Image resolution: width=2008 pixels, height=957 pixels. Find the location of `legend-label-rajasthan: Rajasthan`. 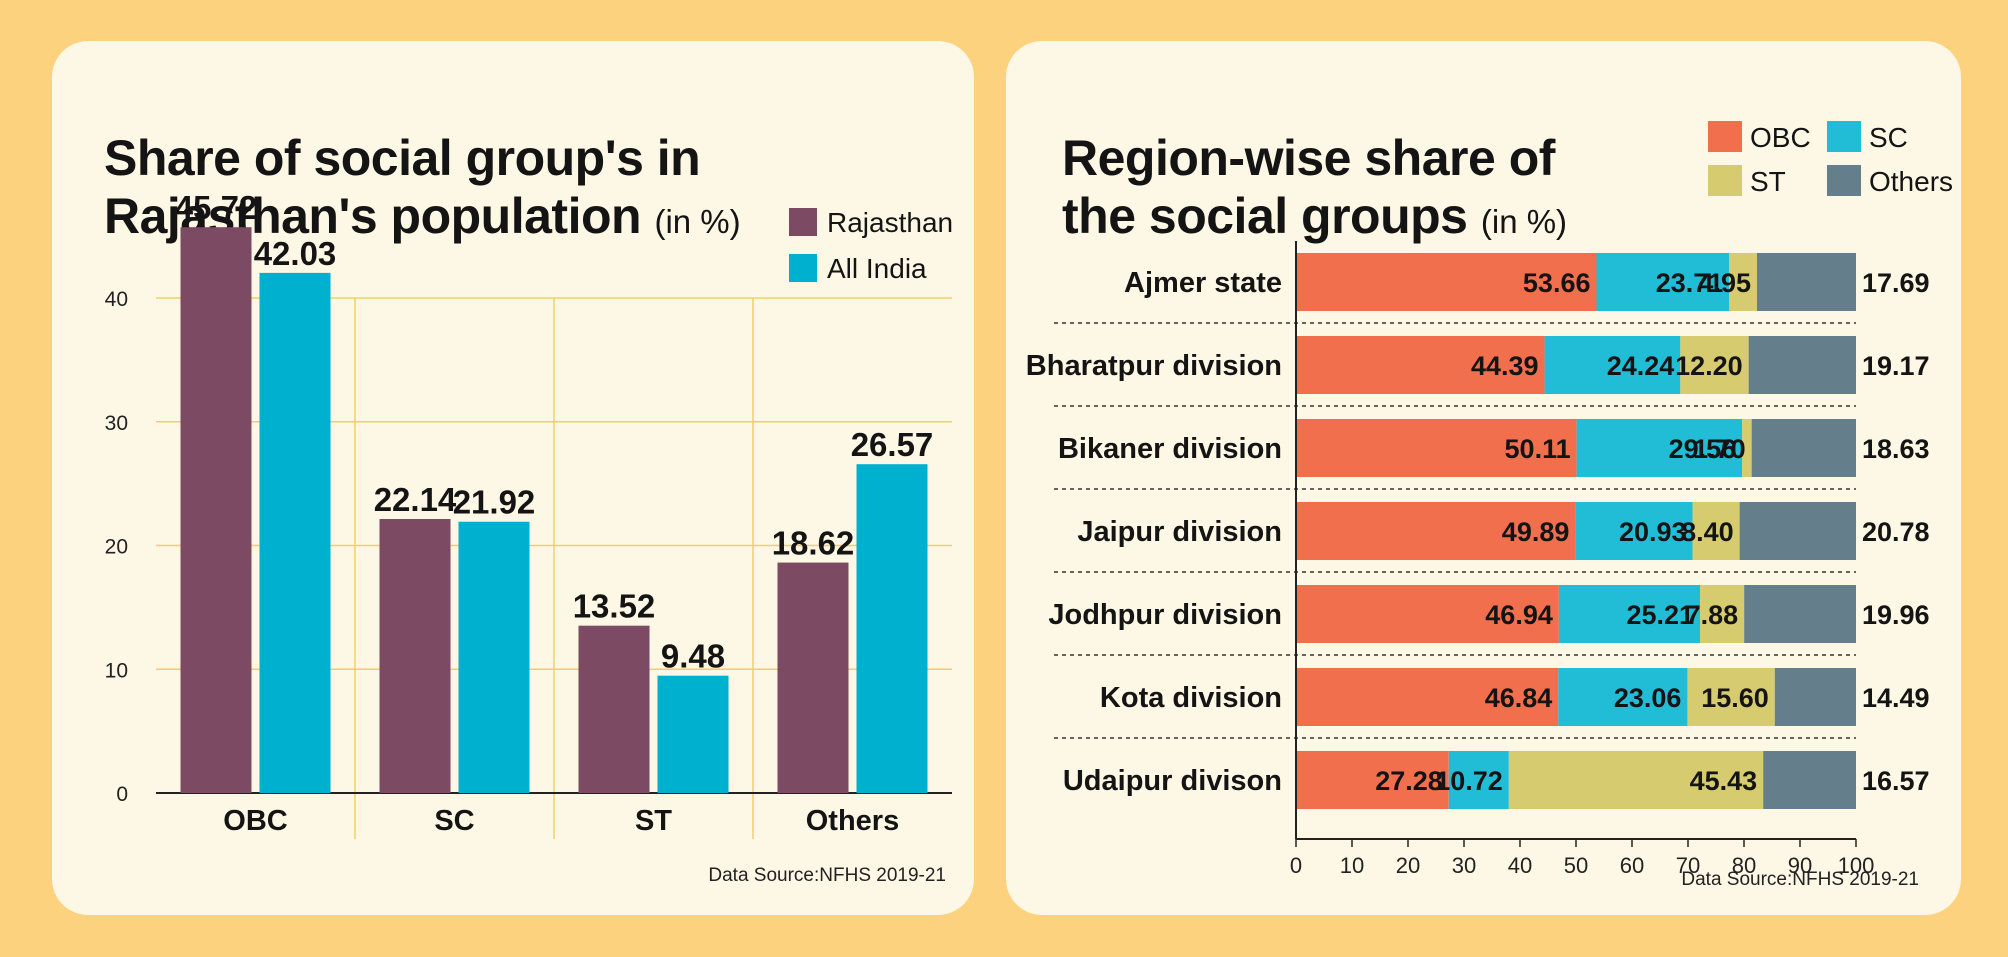

legend-label-rajasthan: Rajasthan is located at coordinates (890, 222).